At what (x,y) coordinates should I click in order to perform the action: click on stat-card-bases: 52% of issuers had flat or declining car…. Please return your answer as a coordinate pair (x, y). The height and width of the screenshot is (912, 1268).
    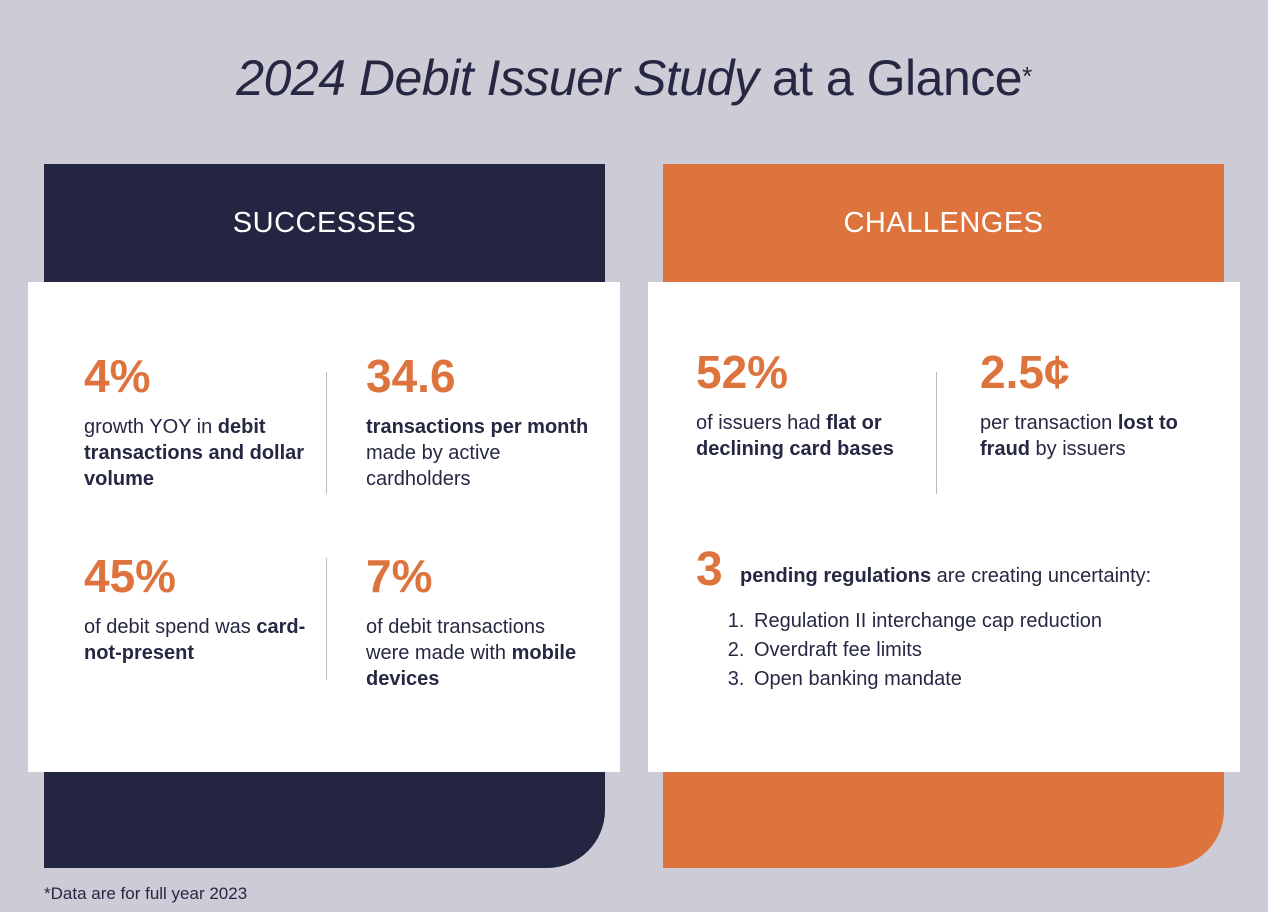
    Looking at the image, I should click on (803, 404).